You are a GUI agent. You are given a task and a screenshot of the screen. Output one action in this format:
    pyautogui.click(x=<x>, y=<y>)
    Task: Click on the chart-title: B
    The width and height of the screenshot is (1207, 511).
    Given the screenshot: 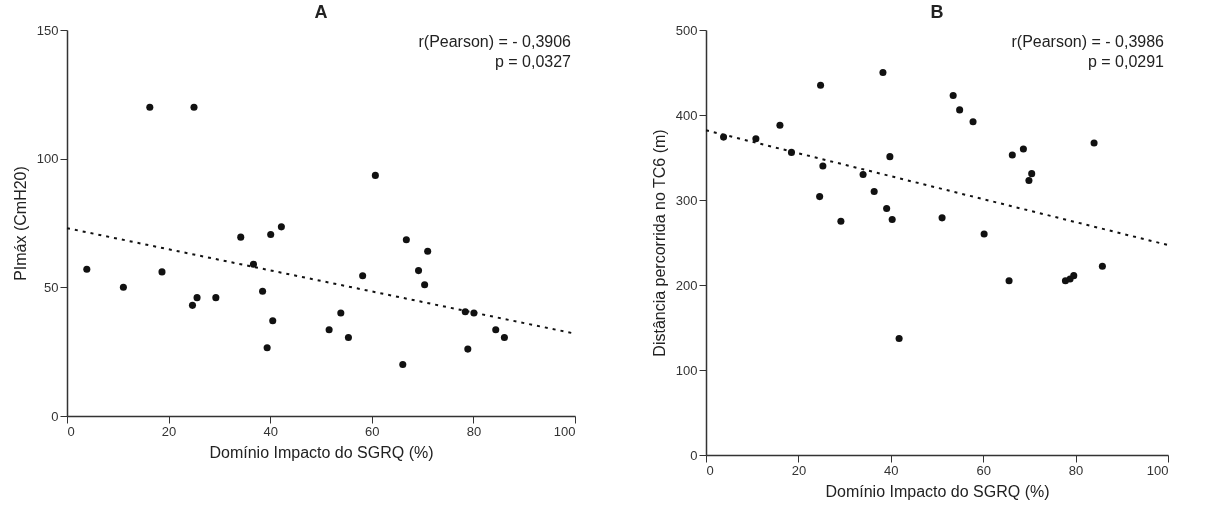 What is the action you would take?
    pyautogui.click(x=937, y=12)
    